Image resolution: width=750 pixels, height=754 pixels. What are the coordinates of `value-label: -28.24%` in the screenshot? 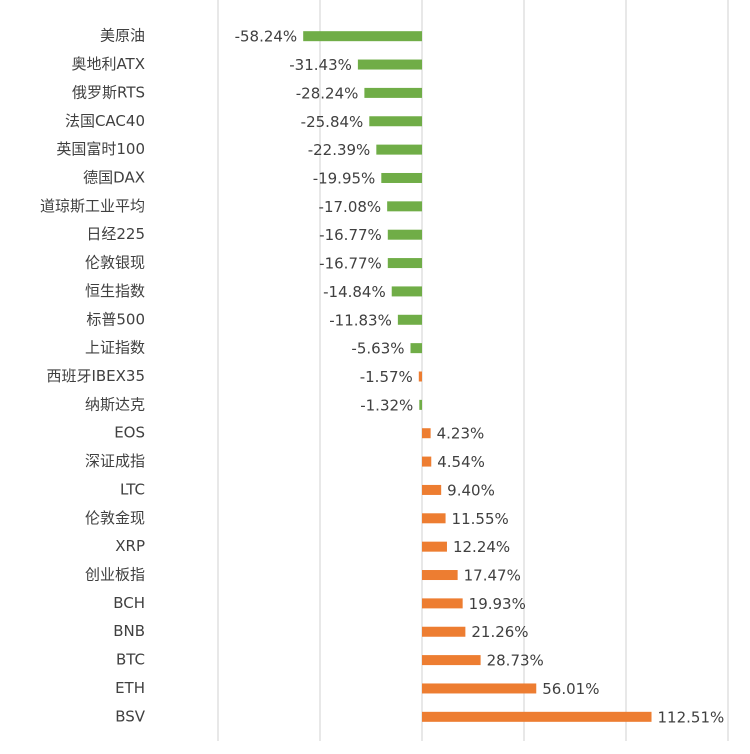 It's located at (327, 93).